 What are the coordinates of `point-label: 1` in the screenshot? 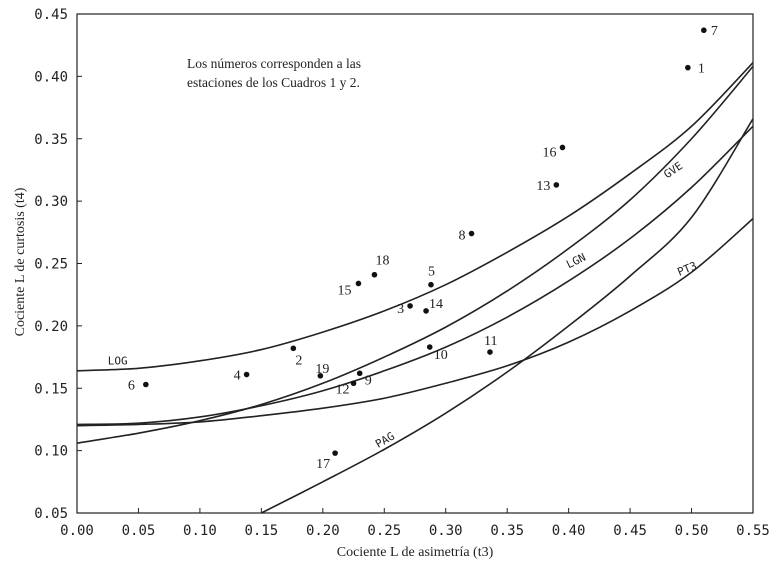 It's located at (701, 69).